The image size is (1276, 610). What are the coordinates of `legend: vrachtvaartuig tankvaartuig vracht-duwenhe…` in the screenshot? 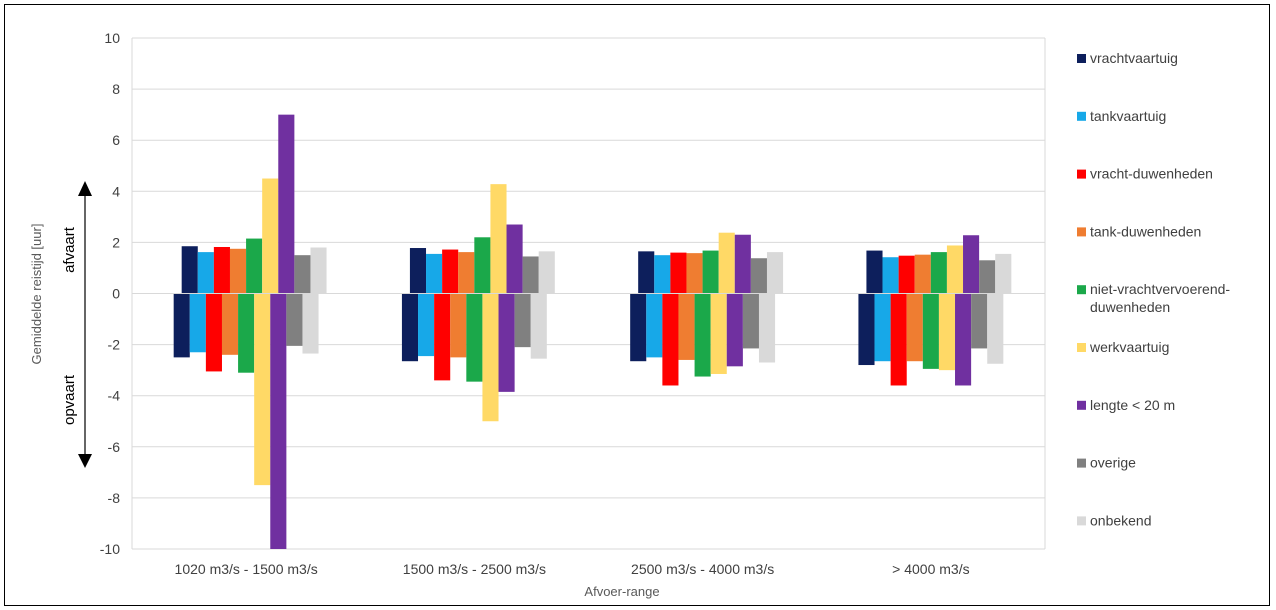 It's located at (1153, 289).